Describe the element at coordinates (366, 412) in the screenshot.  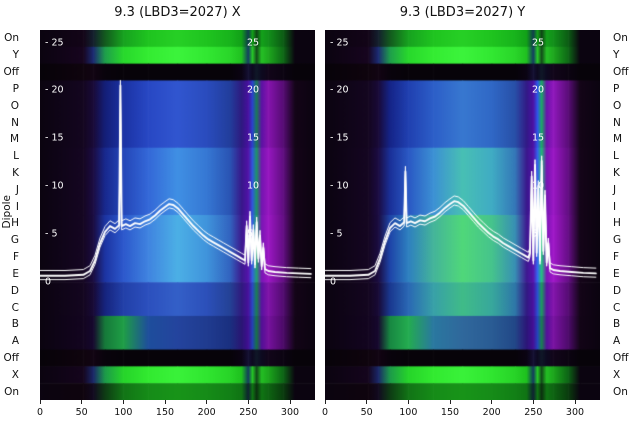
I see `x-tick-label-1-50: 50` at that location.